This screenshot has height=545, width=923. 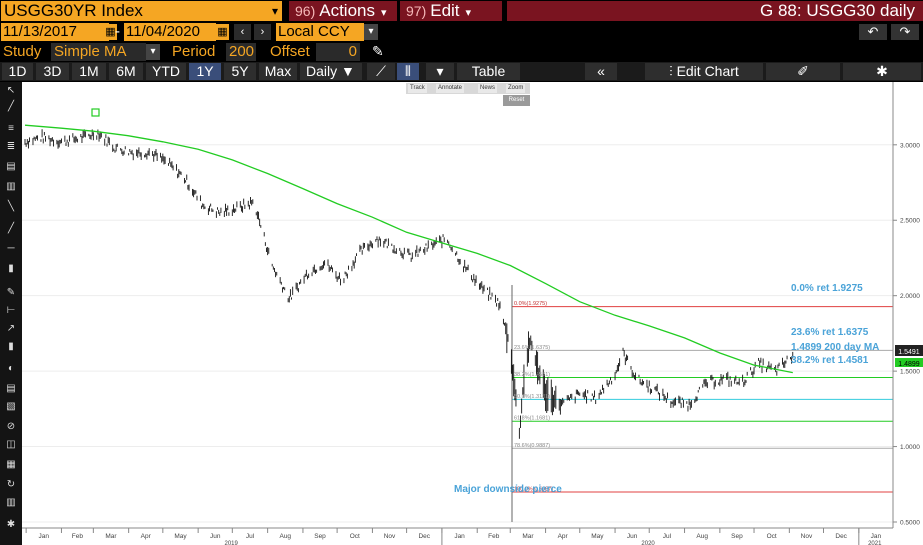 What do you see at coordinates (11, 166) in the screenshot?
I see `channel-icon: ▤` at bounding box center [11, 166].